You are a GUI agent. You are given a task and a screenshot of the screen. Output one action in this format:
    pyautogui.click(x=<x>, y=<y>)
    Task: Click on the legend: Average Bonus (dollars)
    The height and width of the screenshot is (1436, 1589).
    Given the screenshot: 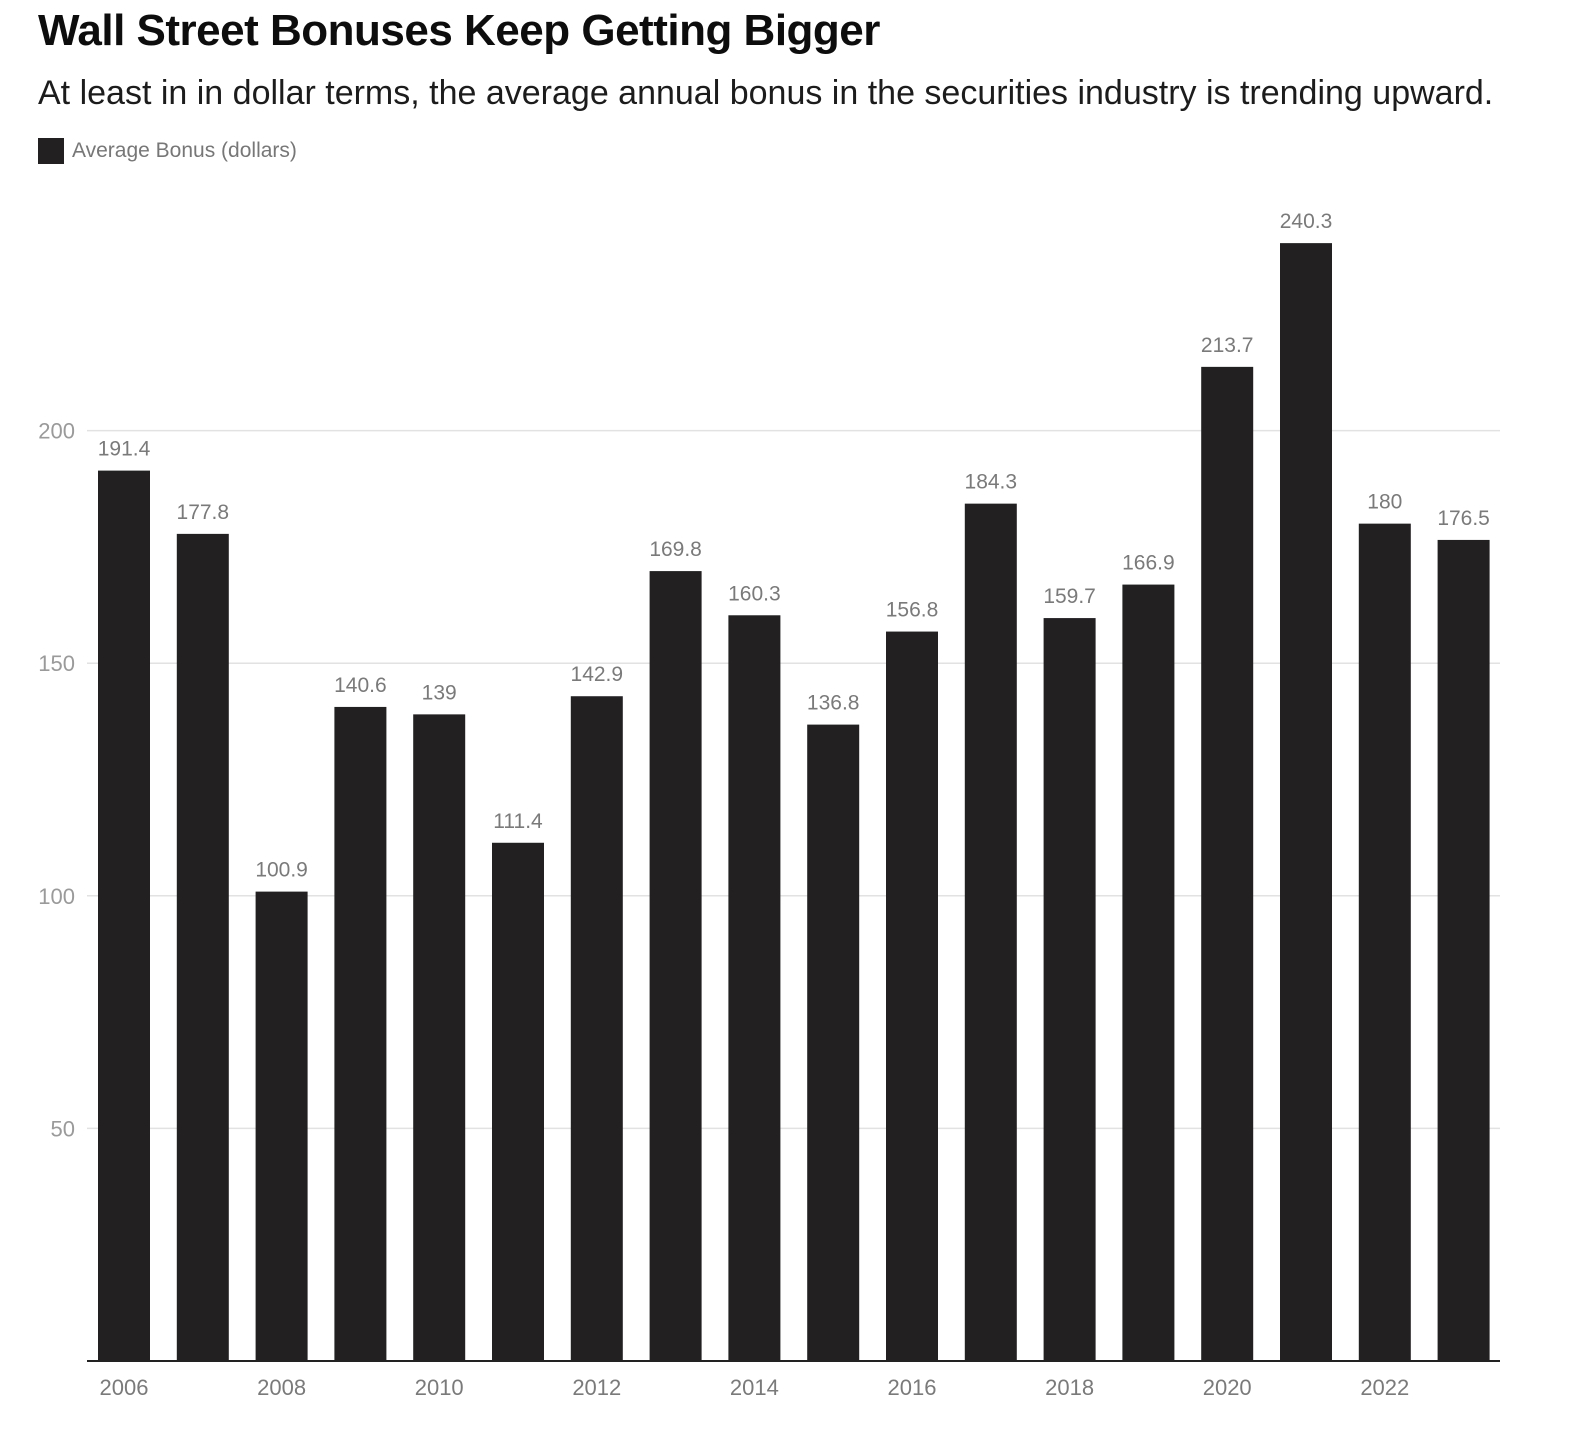 What is the action you would take?
    pyautogui.click(x=167, y=151)
    